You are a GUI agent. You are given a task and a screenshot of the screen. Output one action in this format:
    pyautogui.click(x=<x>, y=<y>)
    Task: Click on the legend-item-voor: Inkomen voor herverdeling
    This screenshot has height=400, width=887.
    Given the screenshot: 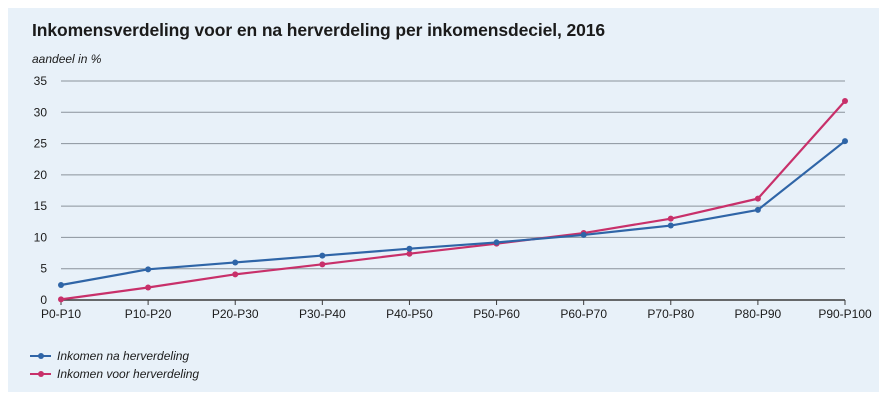 What is the action you would take?
    pyautogui.click(x=114, y=374)
    